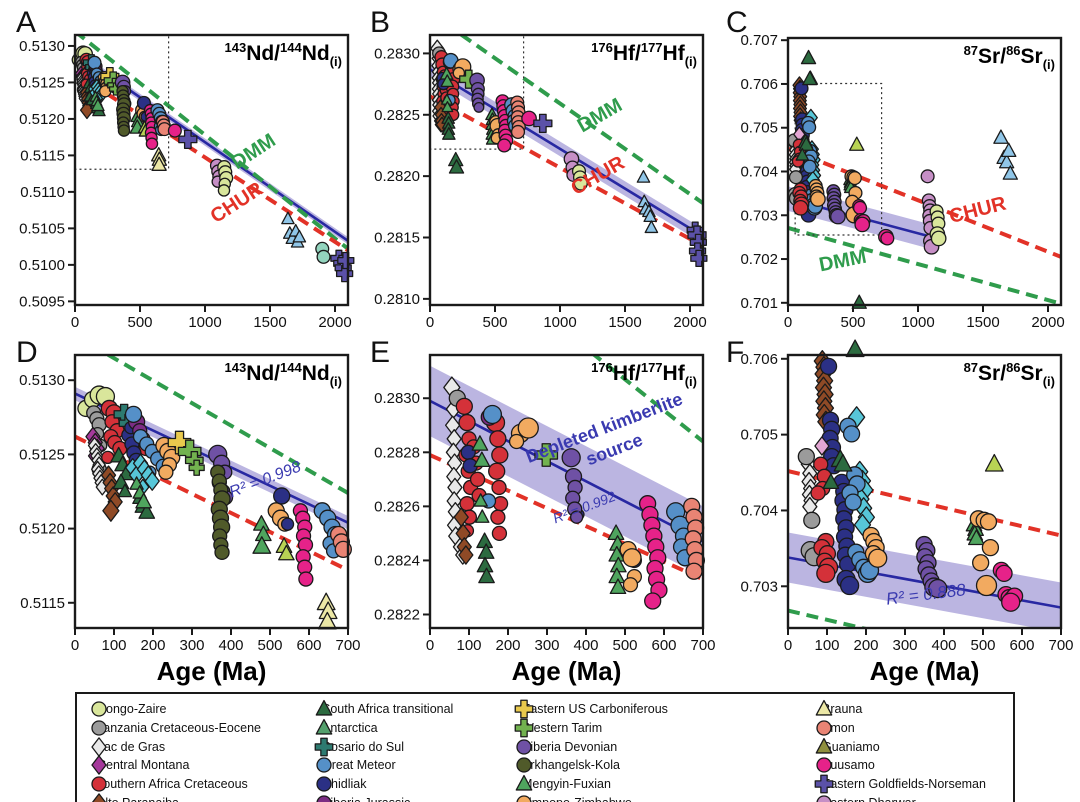  What do you see at coordinates (759, 84) in the screenshot?
I see `y-tick-label: 0.706` at bounding box center [759, 84].